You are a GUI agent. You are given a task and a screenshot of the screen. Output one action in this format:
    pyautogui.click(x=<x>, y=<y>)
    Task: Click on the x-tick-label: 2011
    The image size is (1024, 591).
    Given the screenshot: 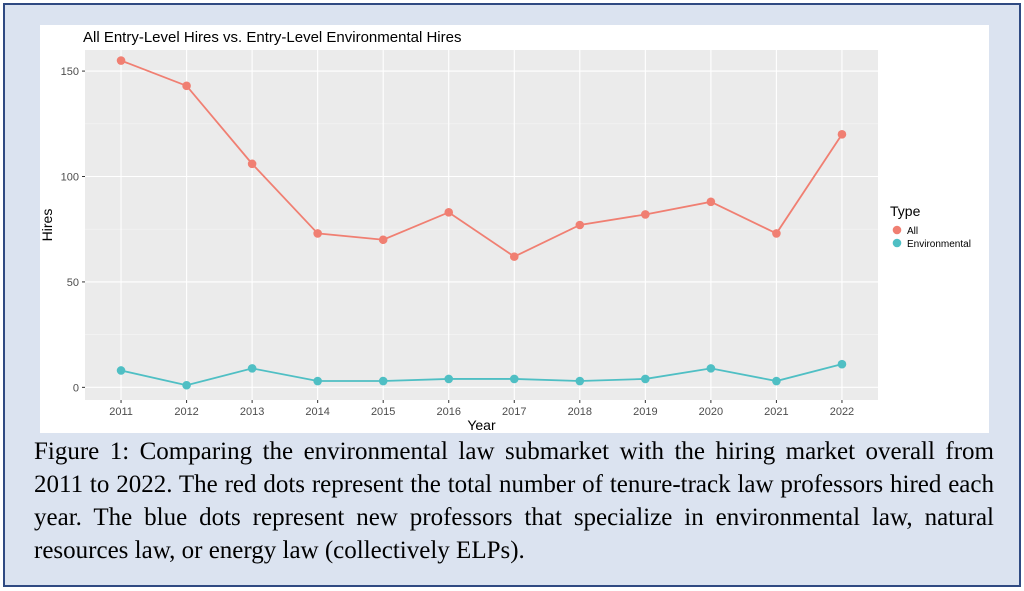 What is the action you would take?
    pyautogui.click(x=121, y=412)
    